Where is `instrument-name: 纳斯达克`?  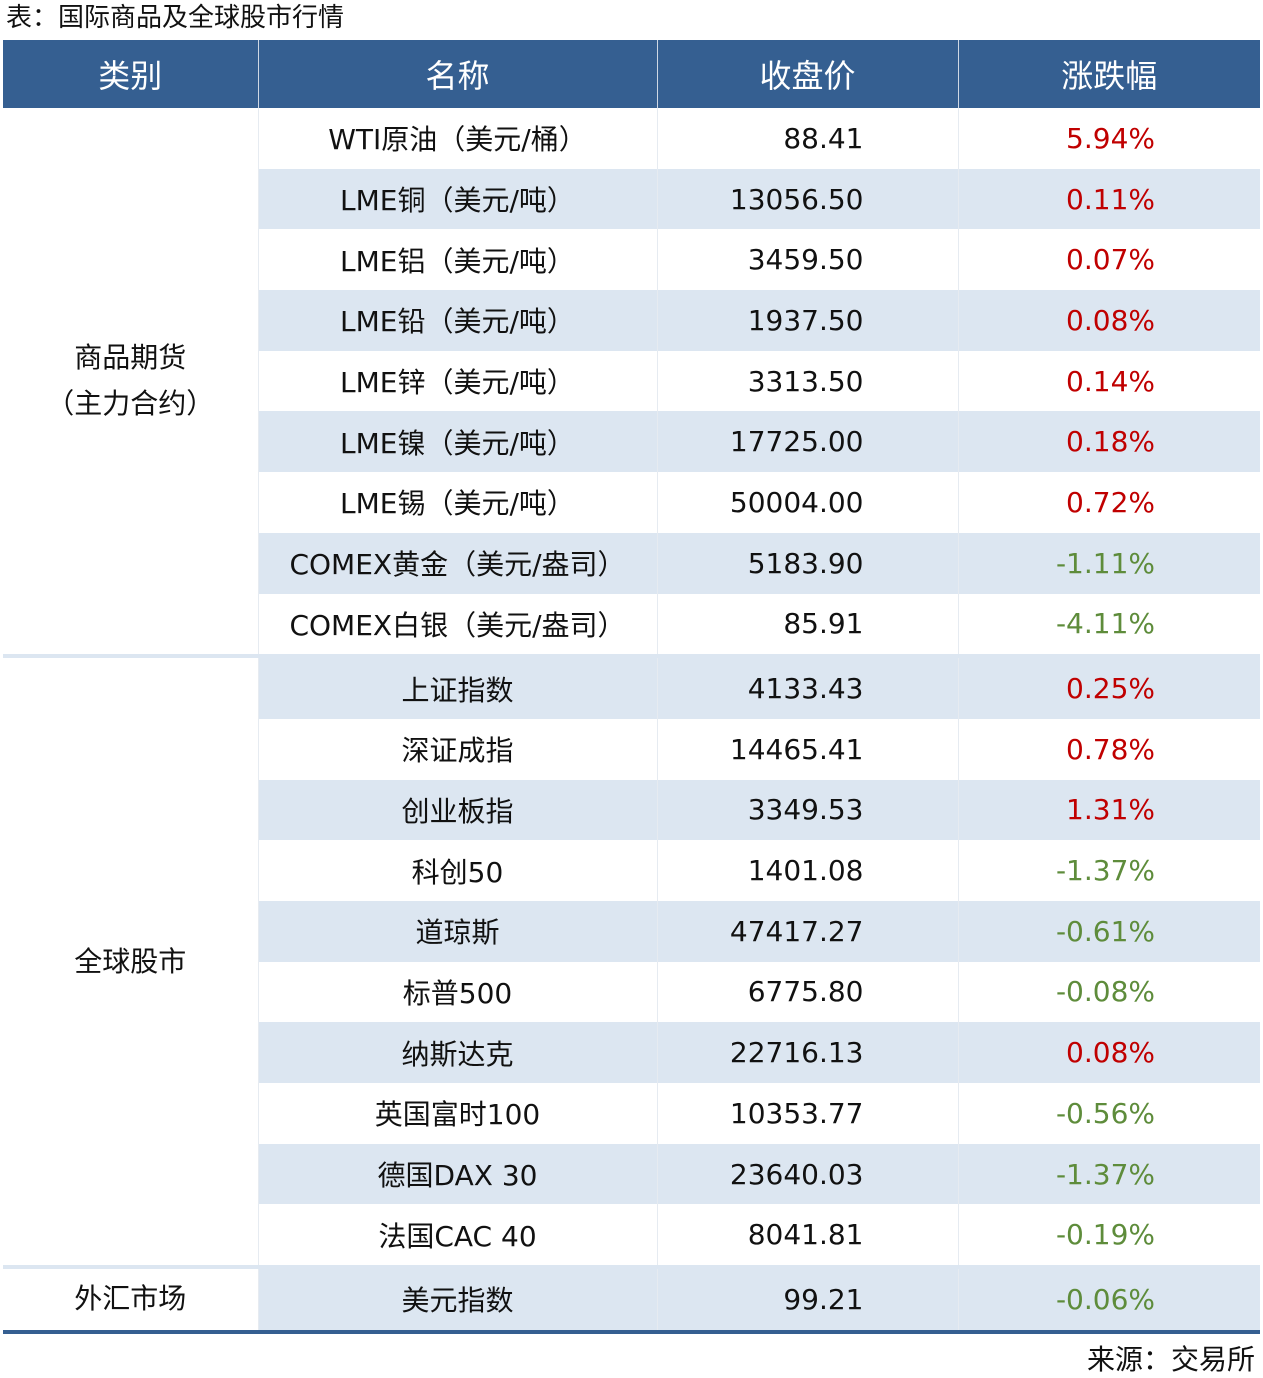
instrument-name: 纳斯达克 is located at coordinates (457, 1052).